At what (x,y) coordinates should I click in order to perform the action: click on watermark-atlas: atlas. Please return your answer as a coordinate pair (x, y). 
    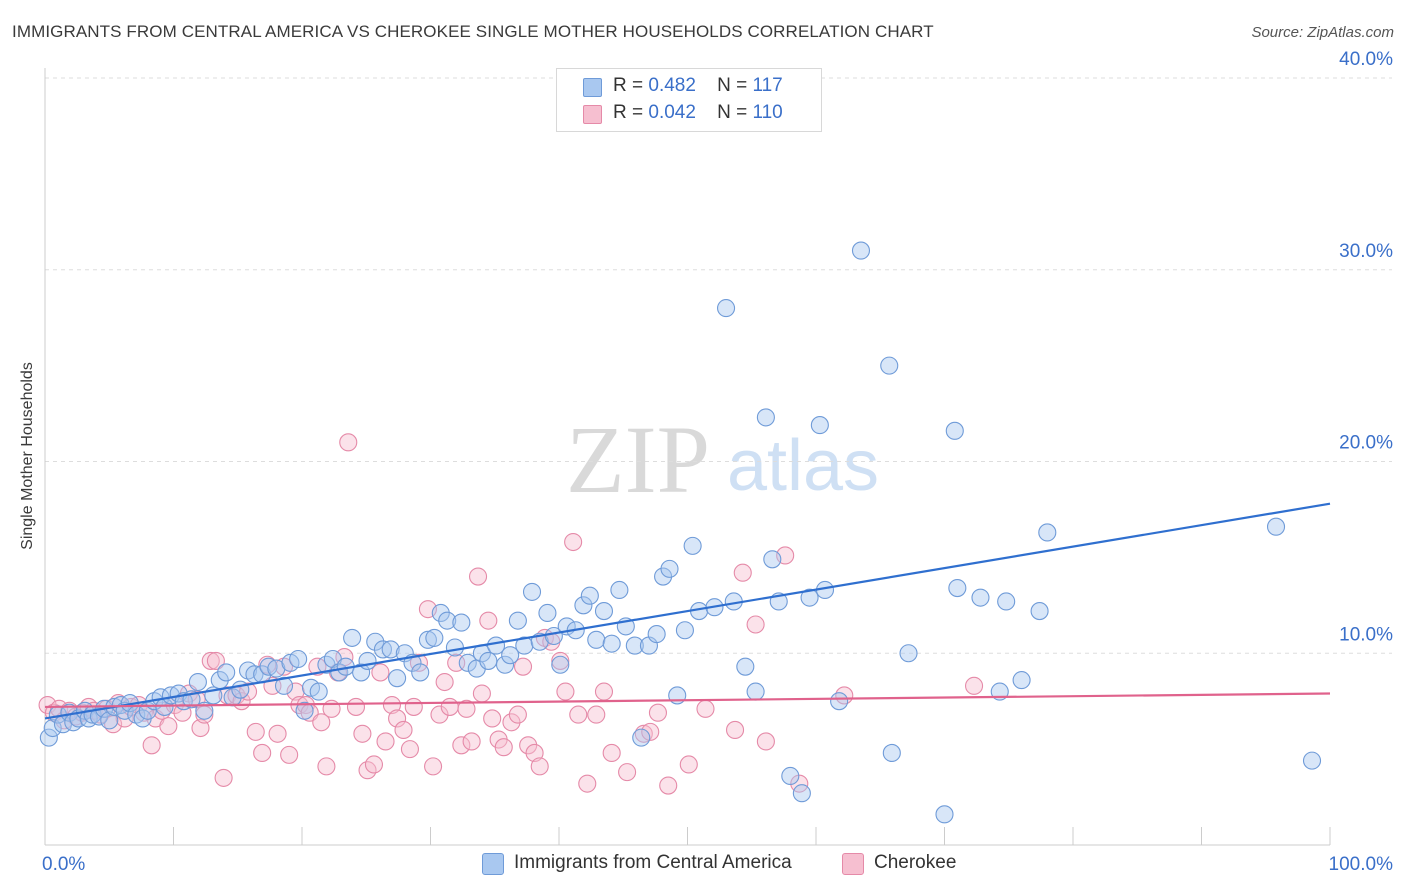
    Looking at the image, I should click on (803, 466).